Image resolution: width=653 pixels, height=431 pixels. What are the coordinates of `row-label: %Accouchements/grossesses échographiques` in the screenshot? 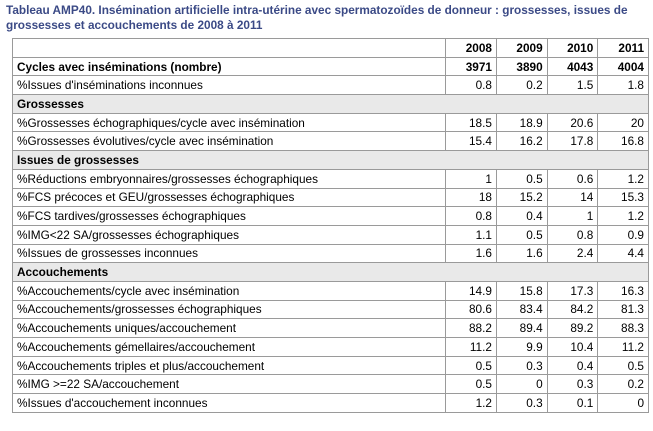 It's located at (229, 309).